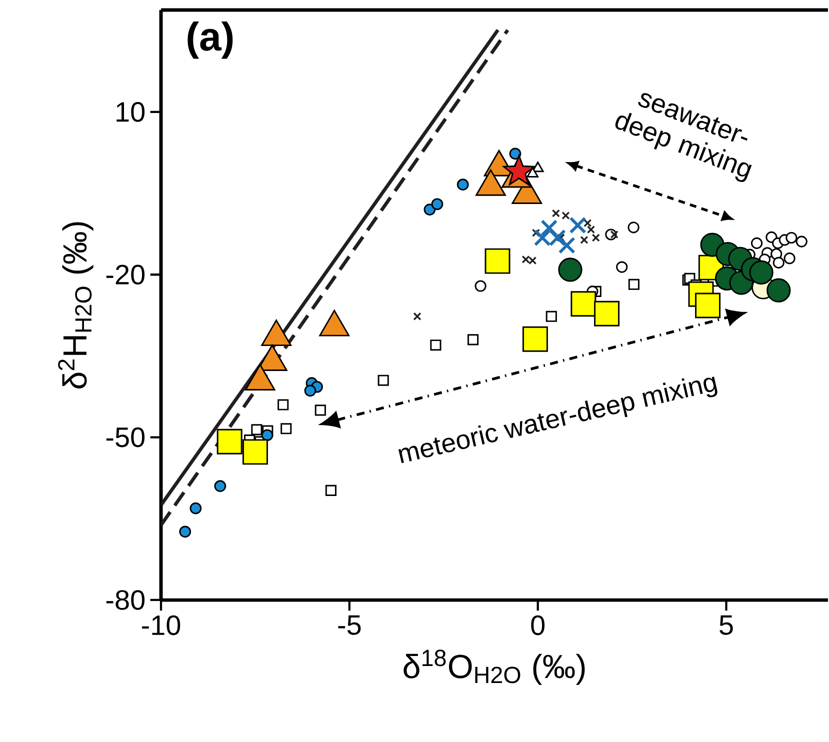  I want to click on y-tick-label: -80, so click(125, 600).